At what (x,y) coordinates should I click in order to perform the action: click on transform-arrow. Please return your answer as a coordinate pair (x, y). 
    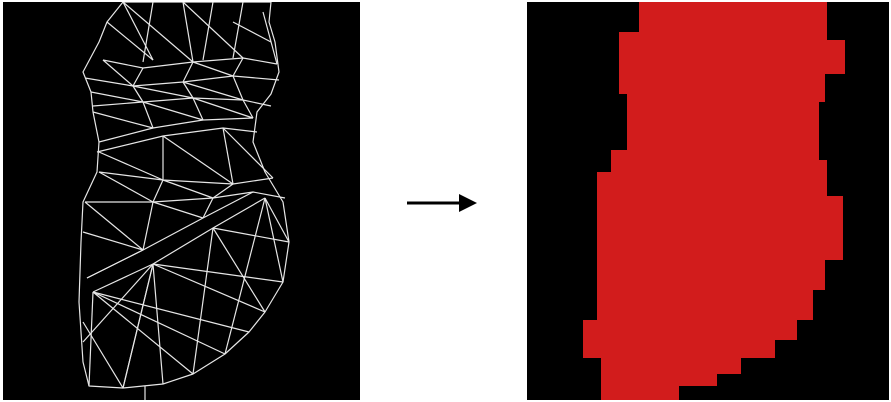
    Looking at the image, I should click on (442, 203).